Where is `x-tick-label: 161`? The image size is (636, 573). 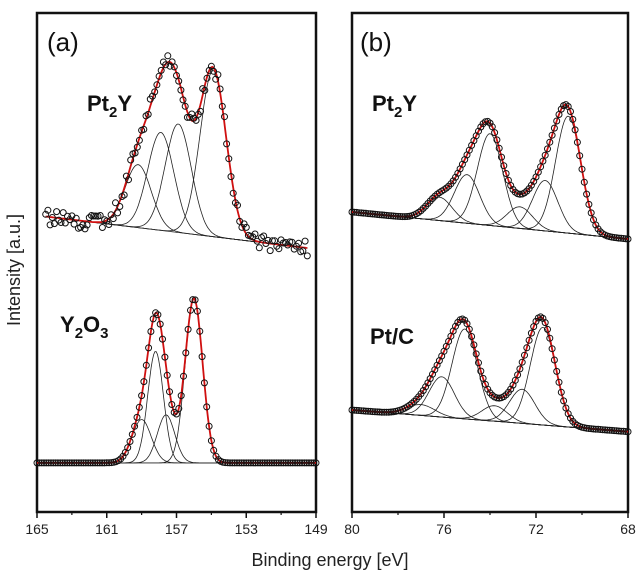
x-tick-label: 161 is located at coordinates (107, 529).